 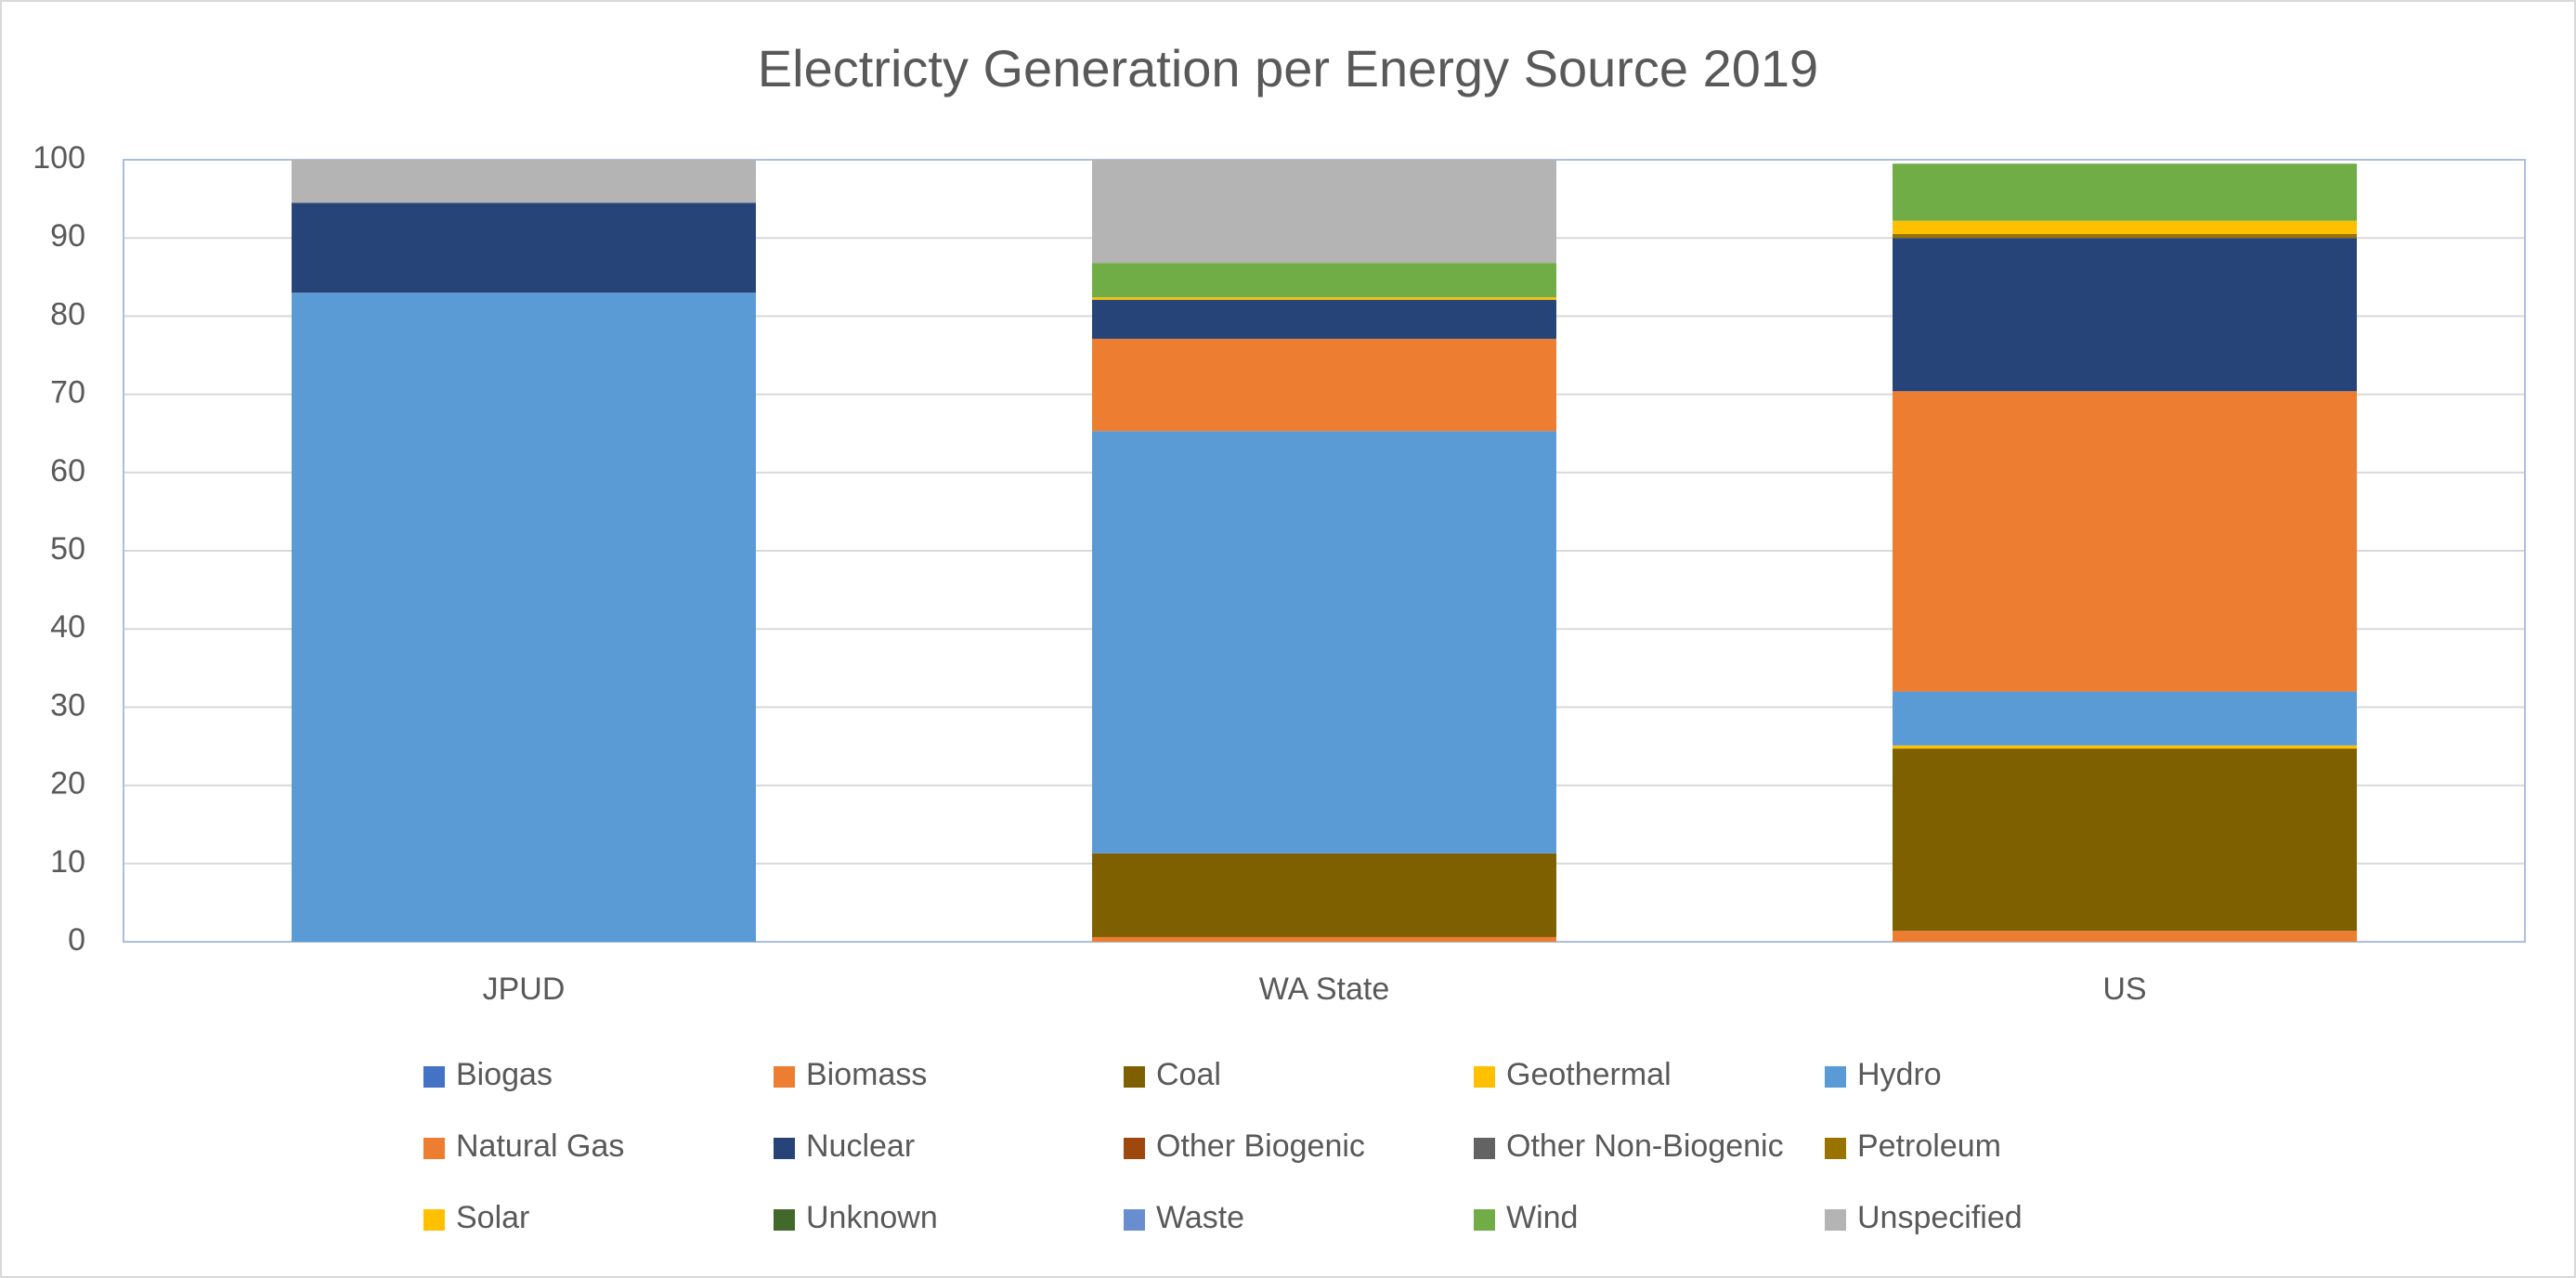 I want to click on legend-label: Other Biogenic, so click(x=1260, y=1146).